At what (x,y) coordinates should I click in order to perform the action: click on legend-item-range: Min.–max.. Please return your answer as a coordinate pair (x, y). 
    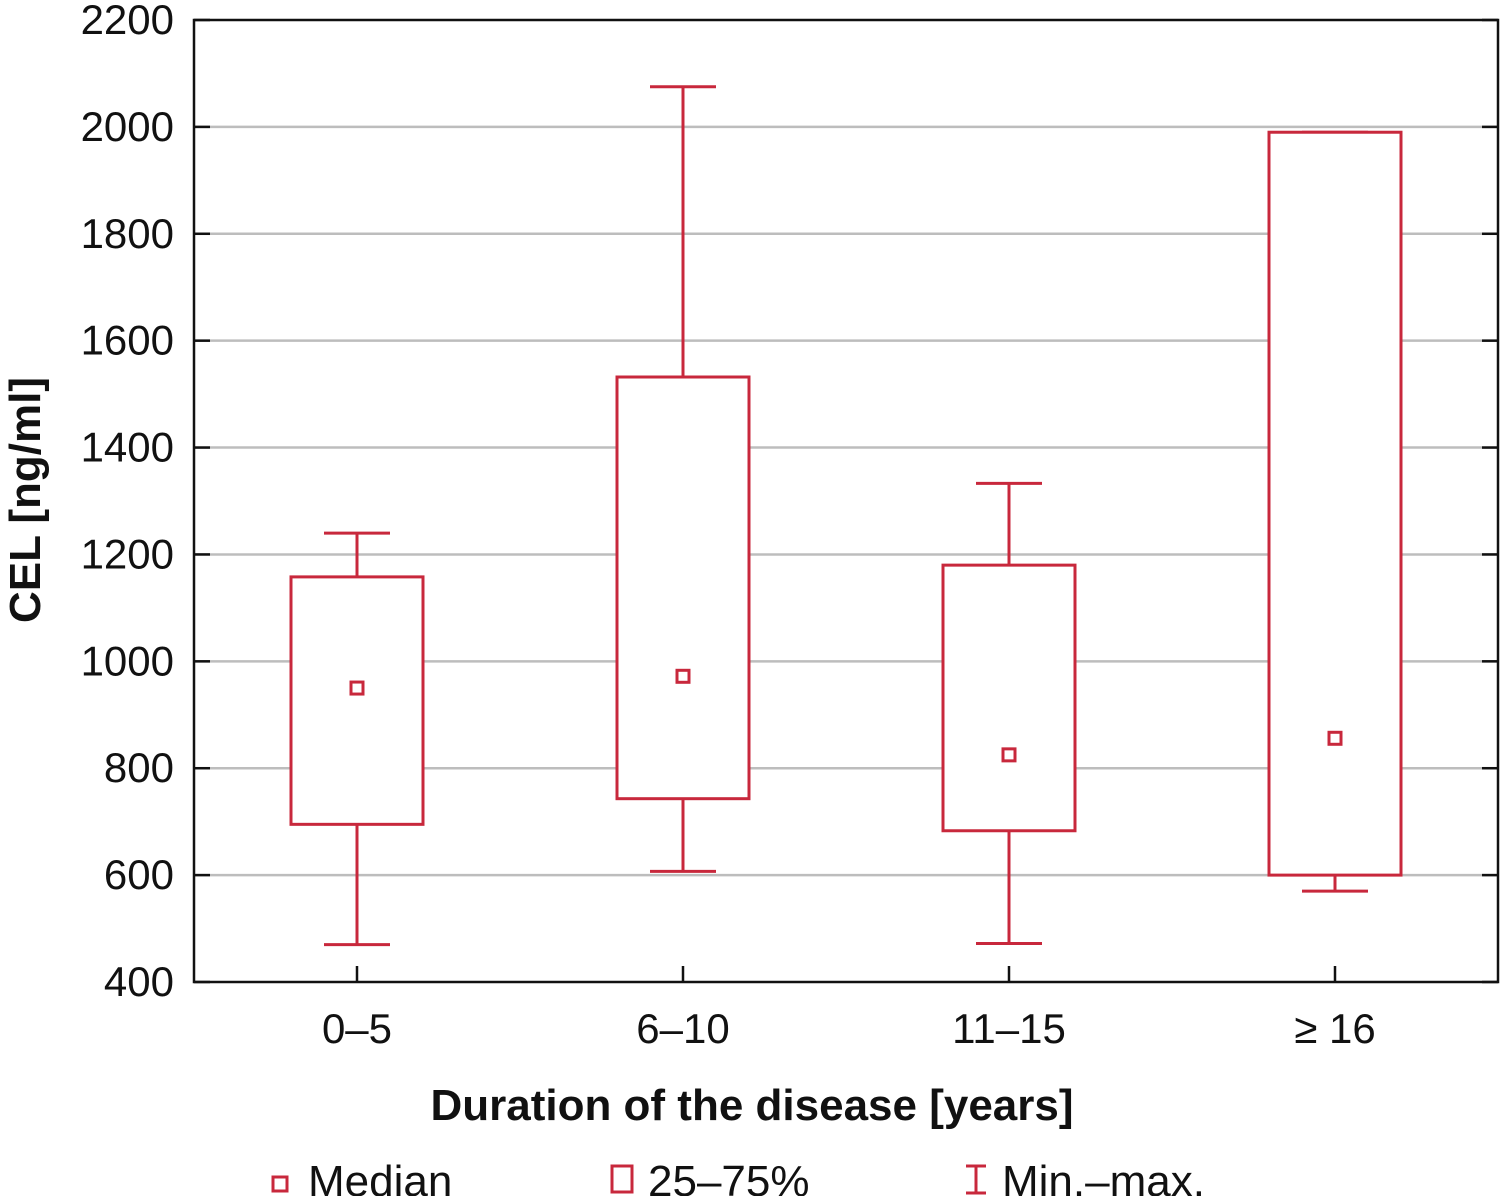
    Looking at the image, I should click on (1085, 1176).